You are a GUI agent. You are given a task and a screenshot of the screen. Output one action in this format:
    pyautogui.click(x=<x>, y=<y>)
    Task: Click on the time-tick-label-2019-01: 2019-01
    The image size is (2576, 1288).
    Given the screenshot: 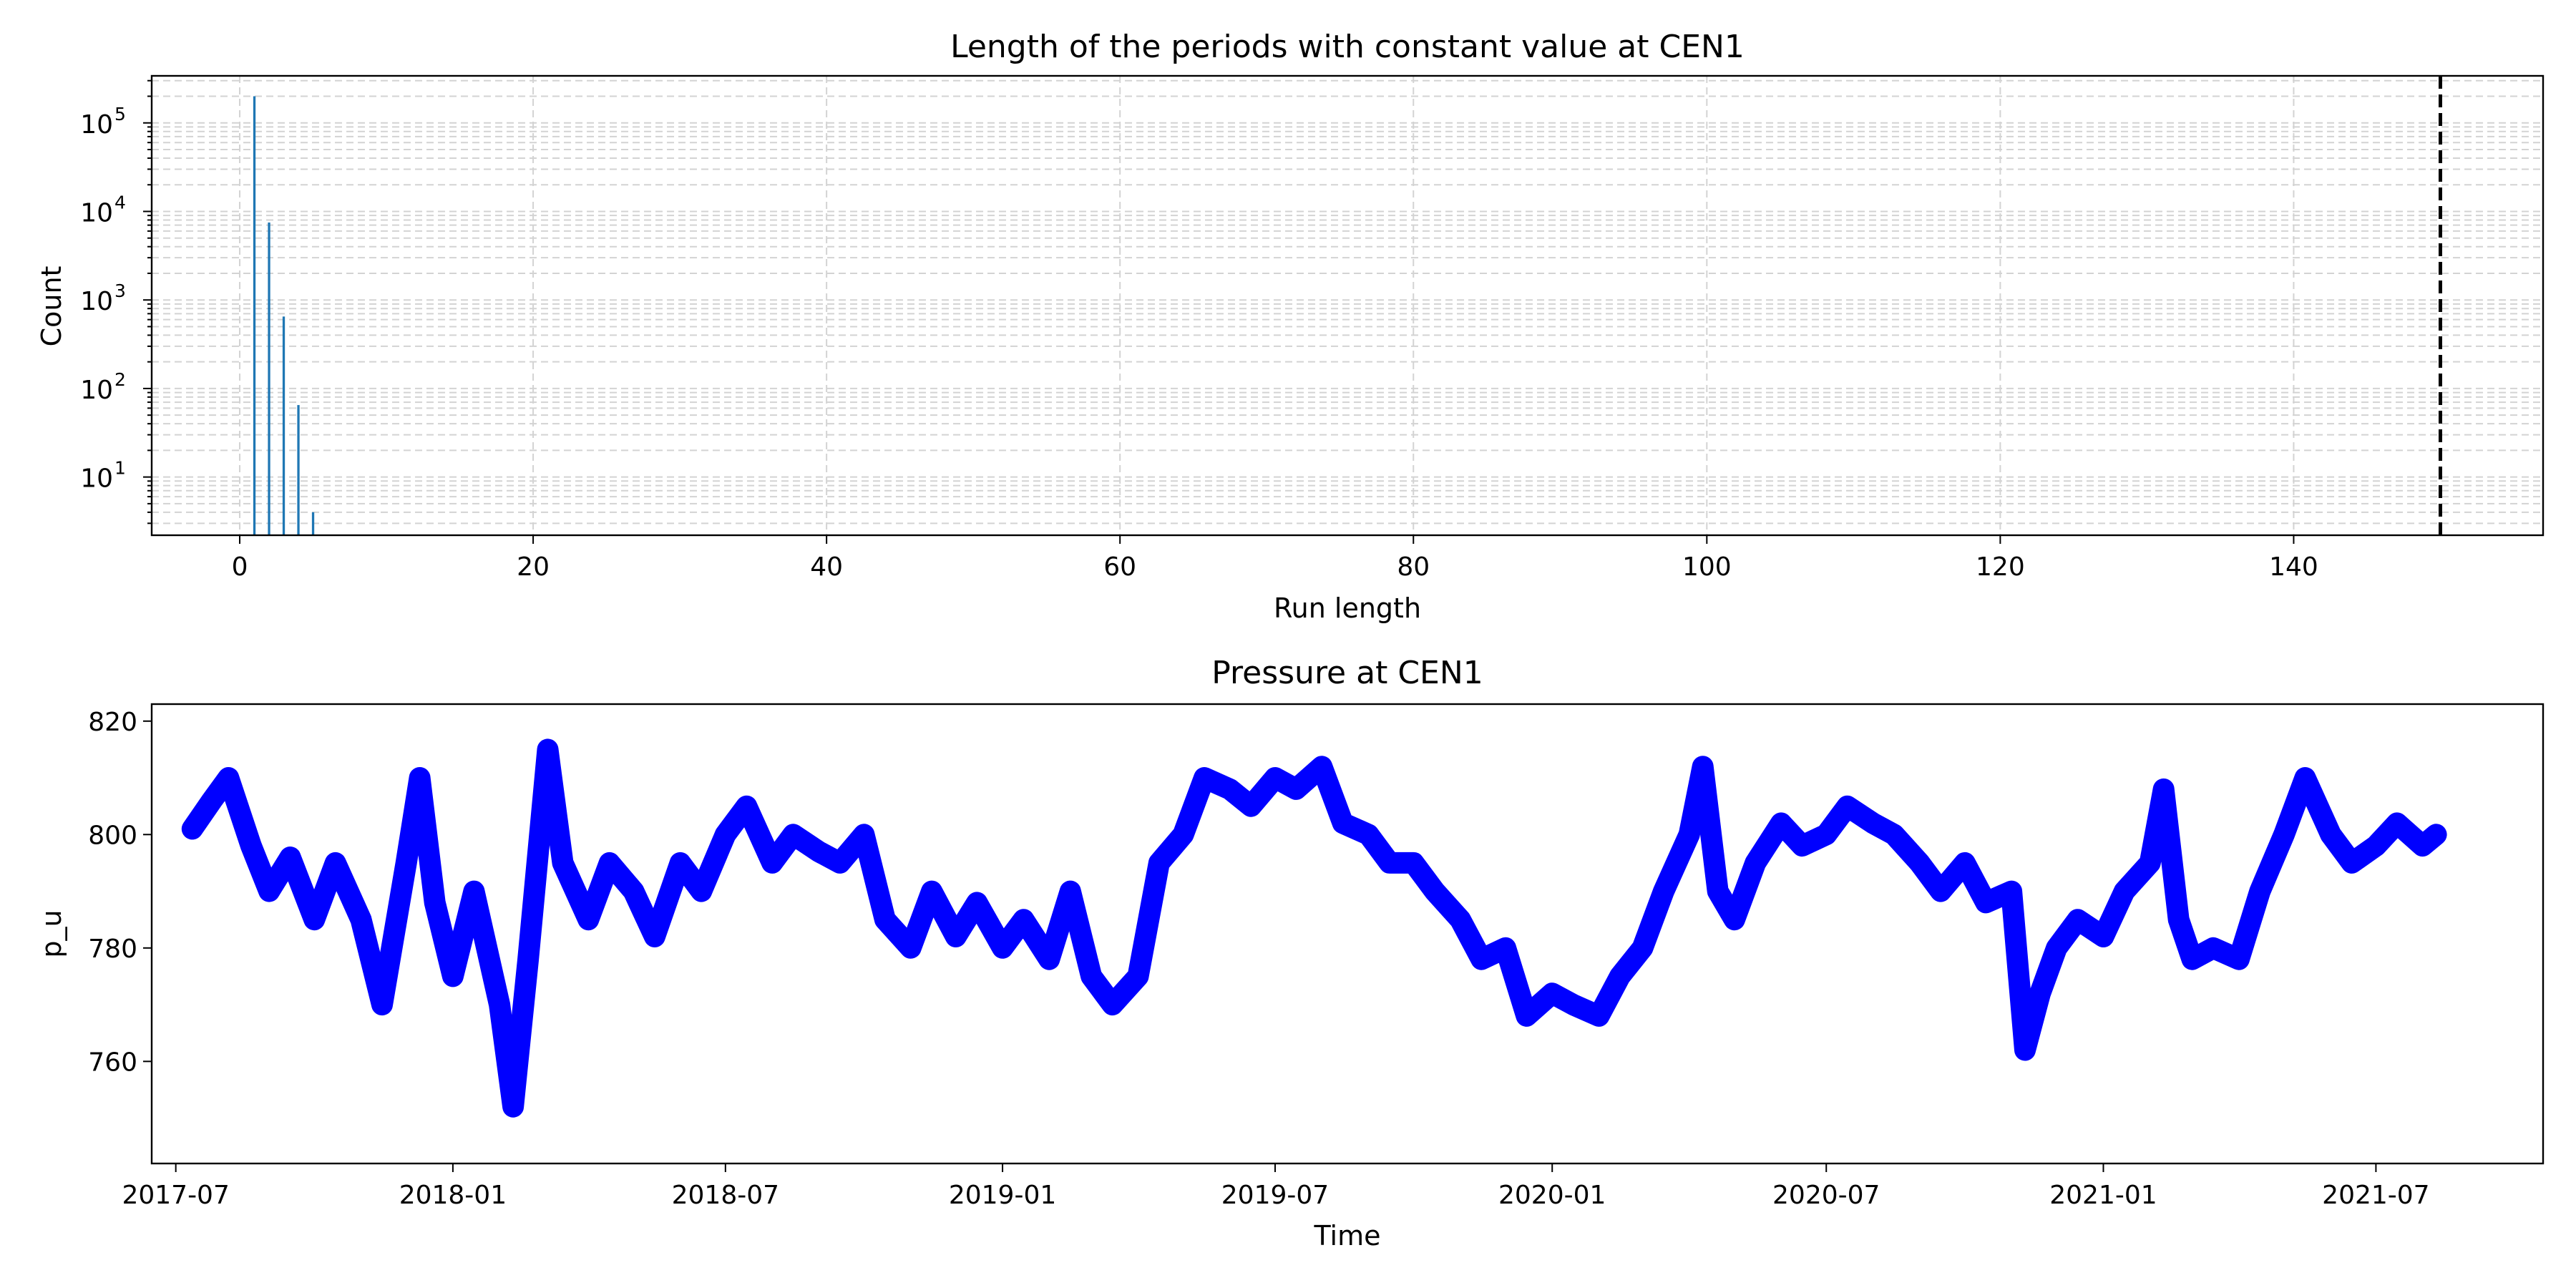 What is the action you would take?
    pyautogui.click(x=1002, y=1195)
    